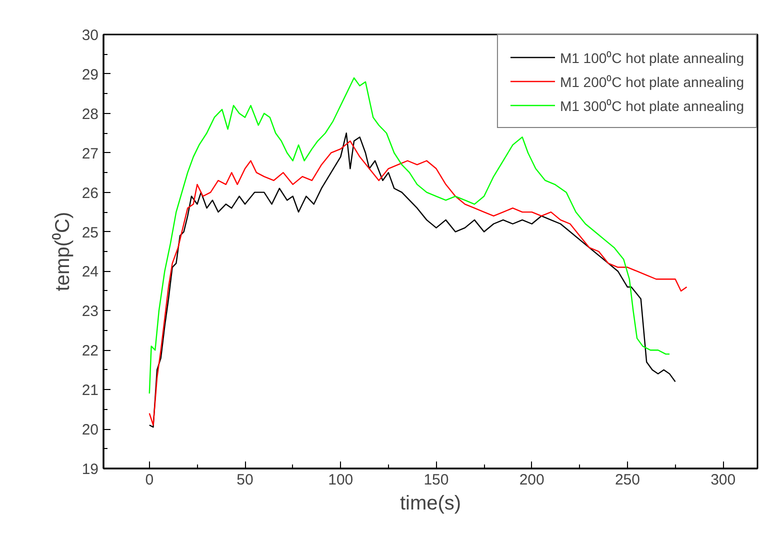  What do you see at coordinates (90, 311) in the screenshot?
I see `y-tick-label: 23` at bounding box center [90, 311].